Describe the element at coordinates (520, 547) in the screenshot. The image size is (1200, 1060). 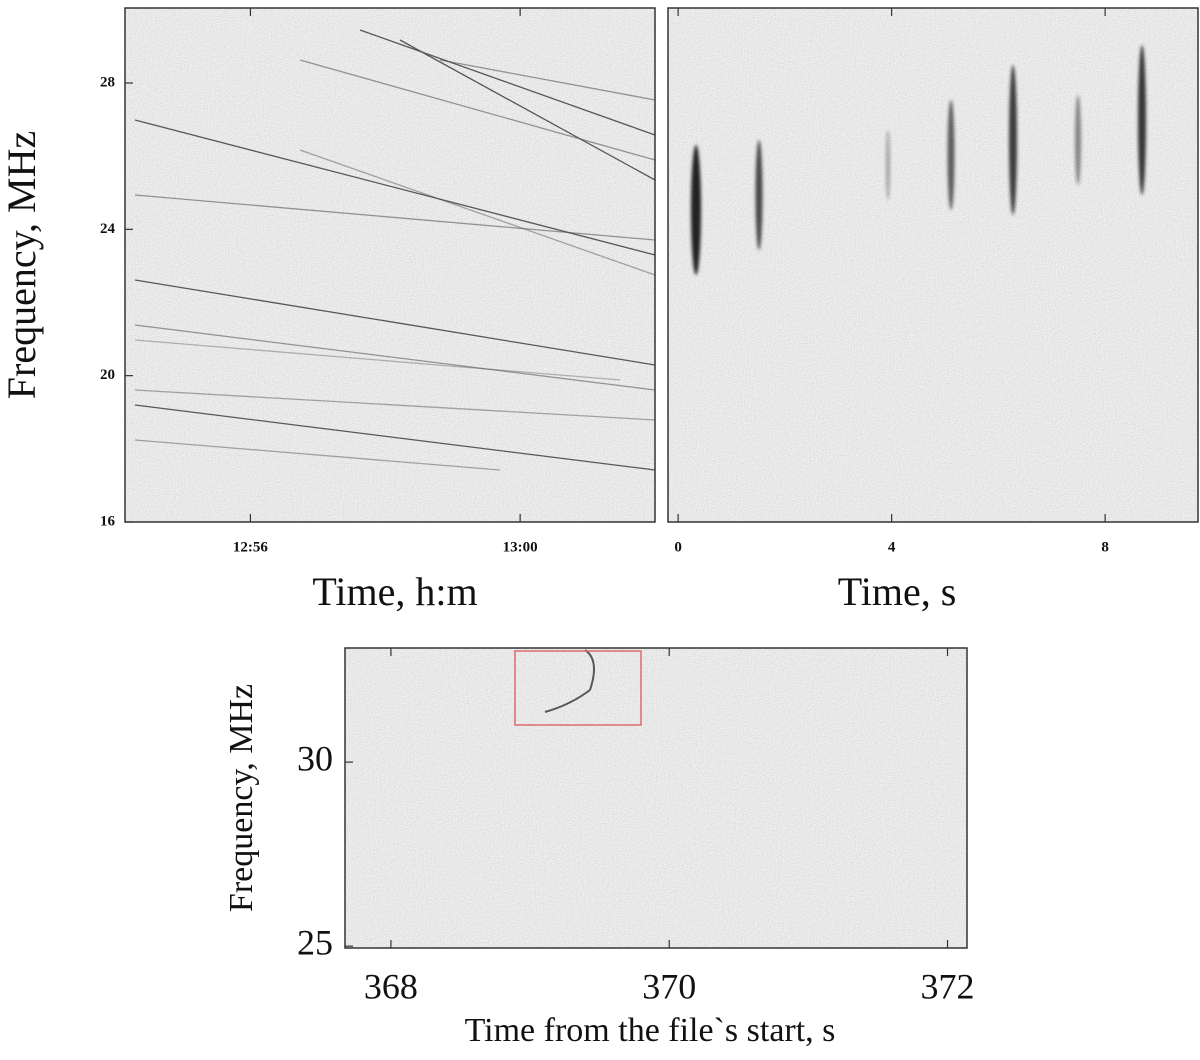
I see `x-tick-label: 13:00` at that location.